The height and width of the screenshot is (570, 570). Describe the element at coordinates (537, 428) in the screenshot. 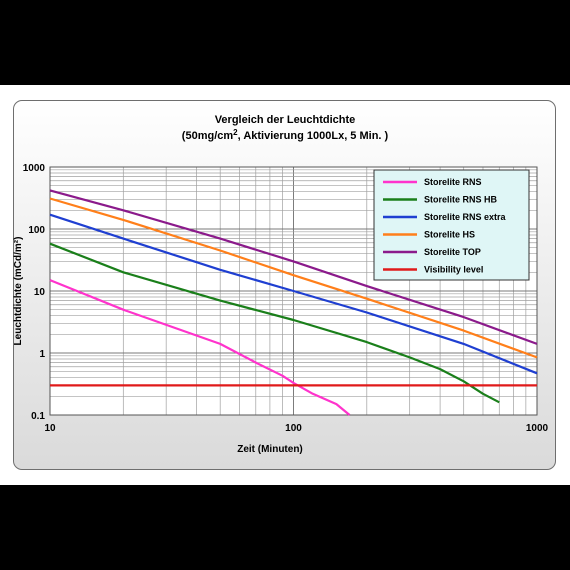

I see `x-tick-label: 1000` at that location.